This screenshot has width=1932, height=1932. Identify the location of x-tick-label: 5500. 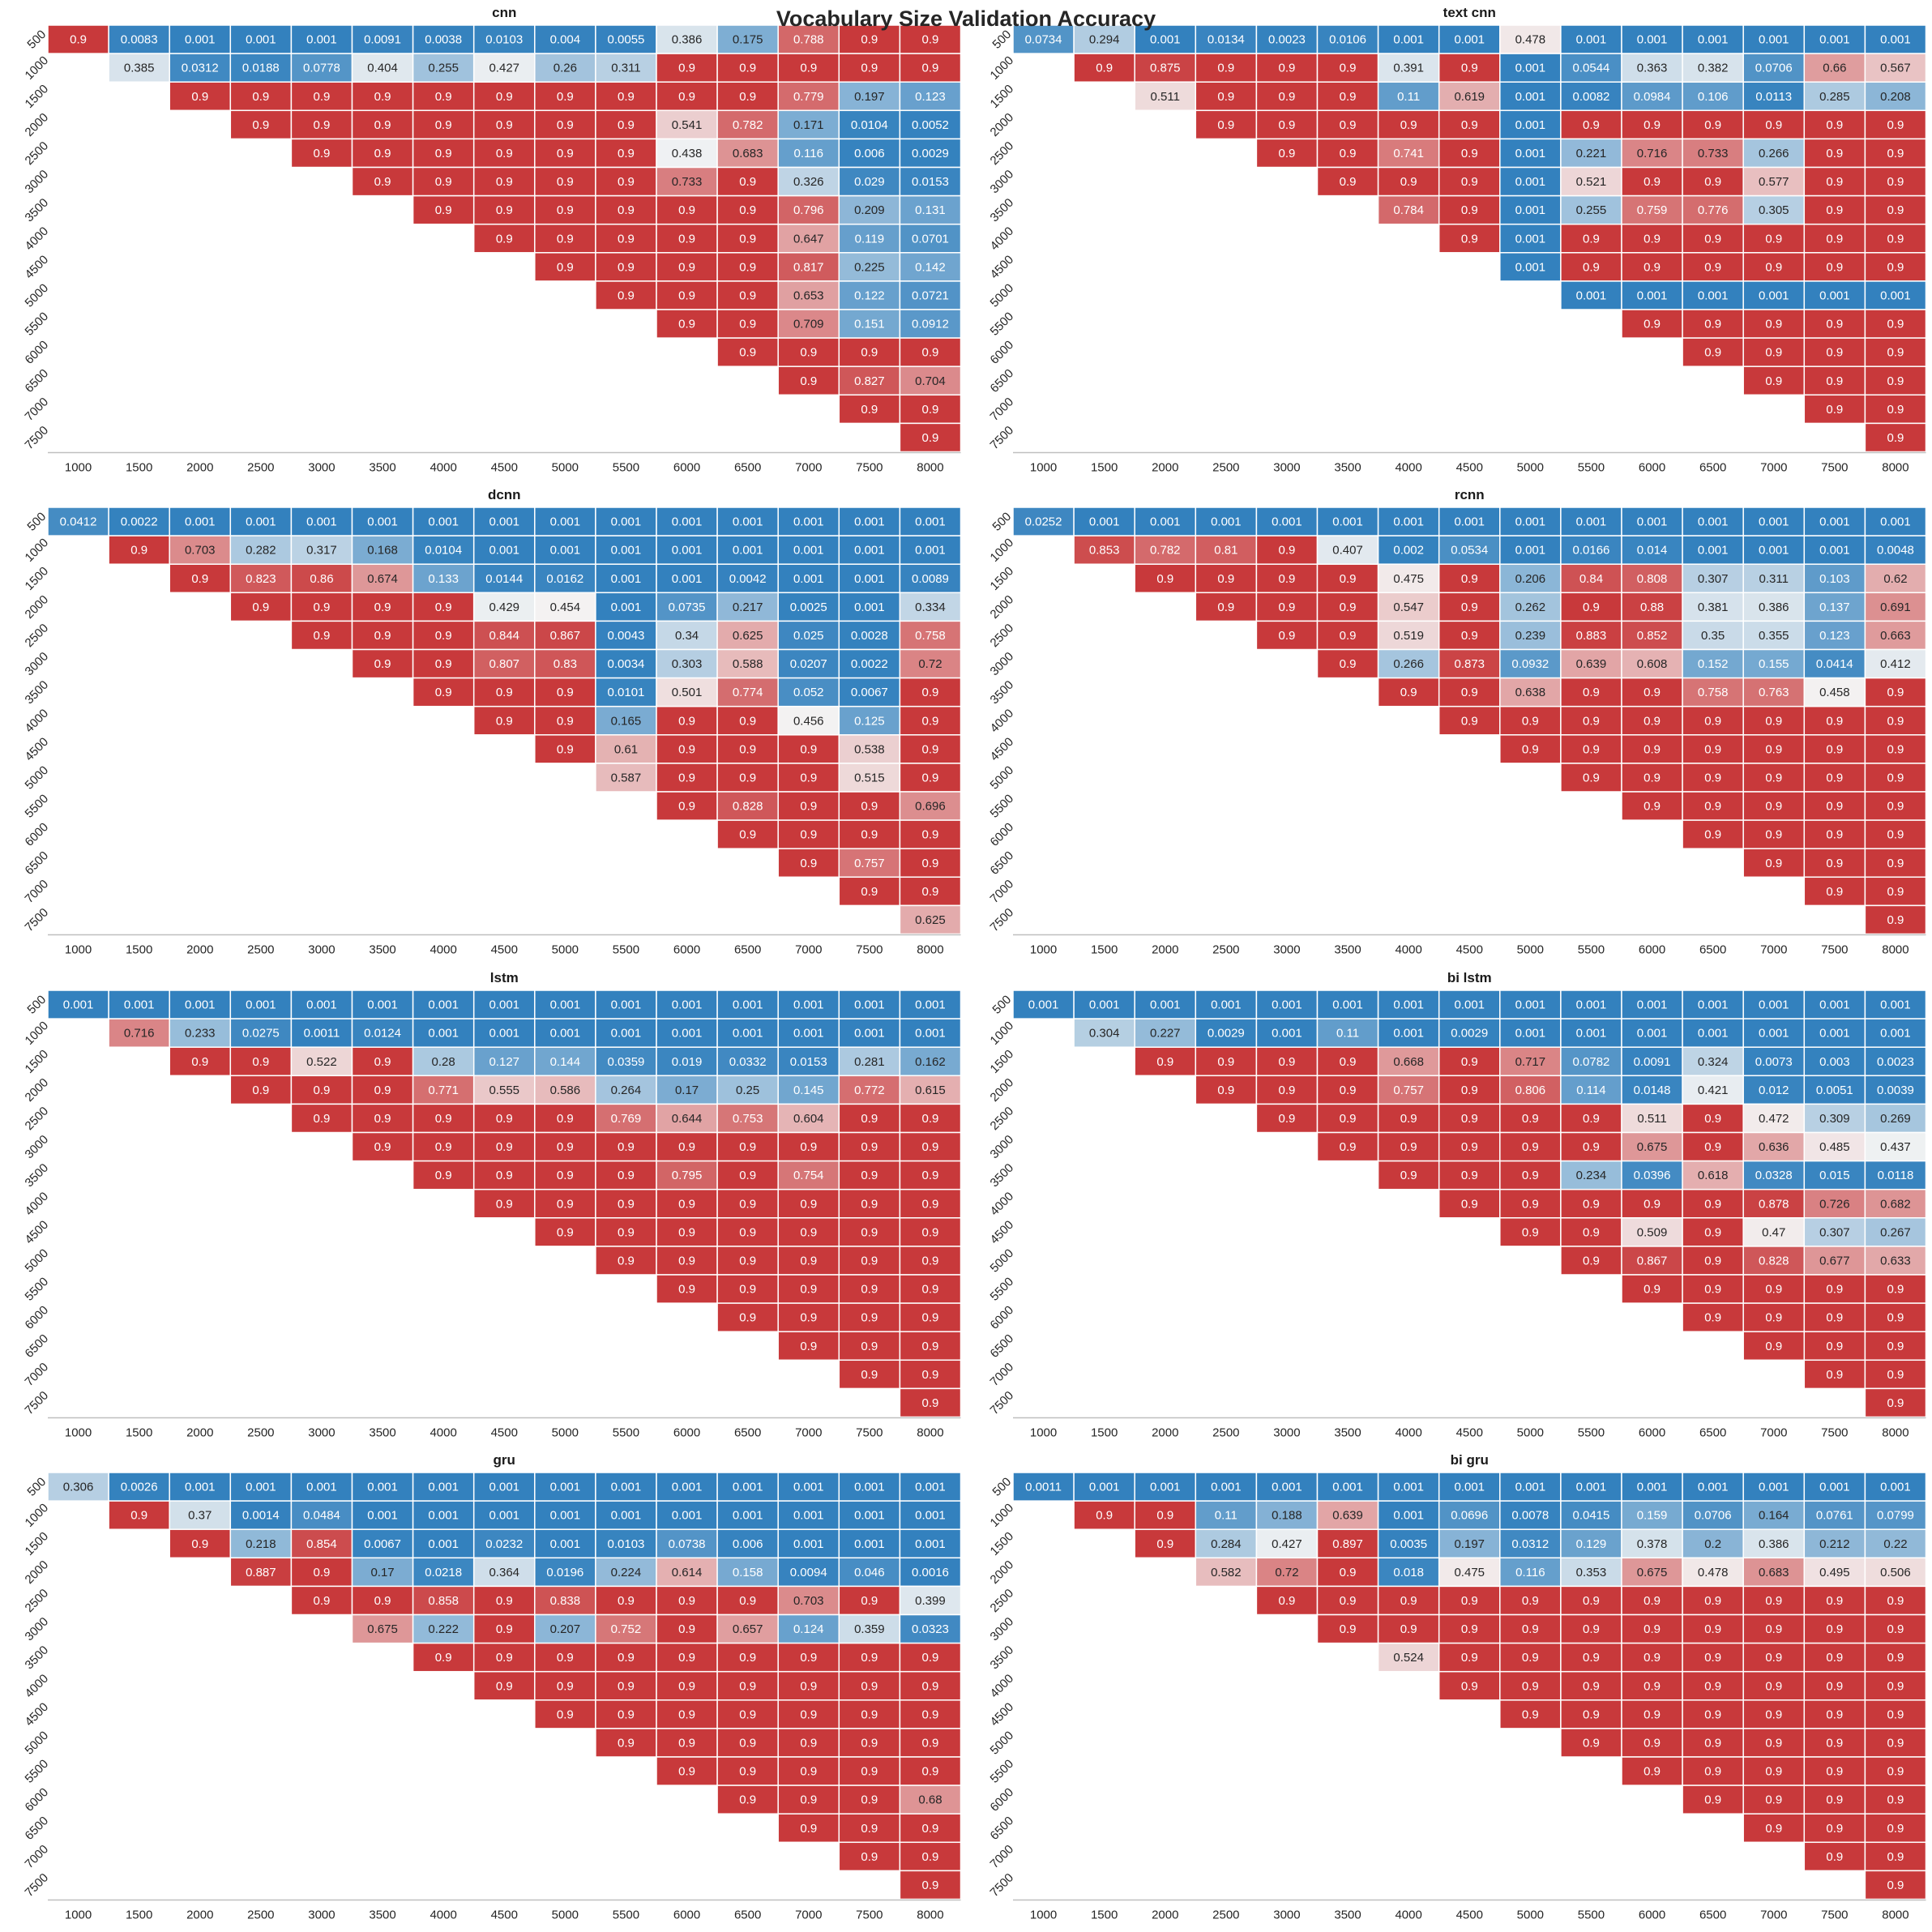
(626, 950).